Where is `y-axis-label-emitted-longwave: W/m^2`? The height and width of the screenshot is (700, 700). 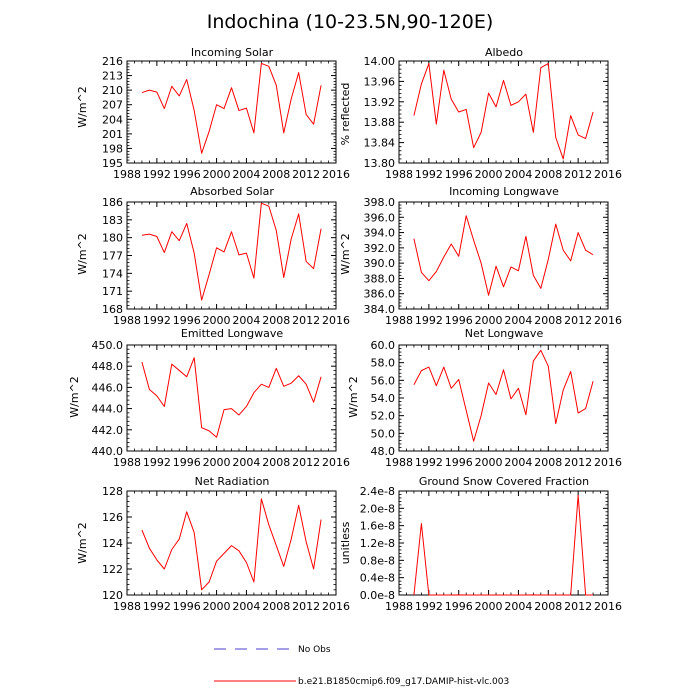
y-axis-label-emitted-longwave: W/m^2 is located at coordinates (74, 397).